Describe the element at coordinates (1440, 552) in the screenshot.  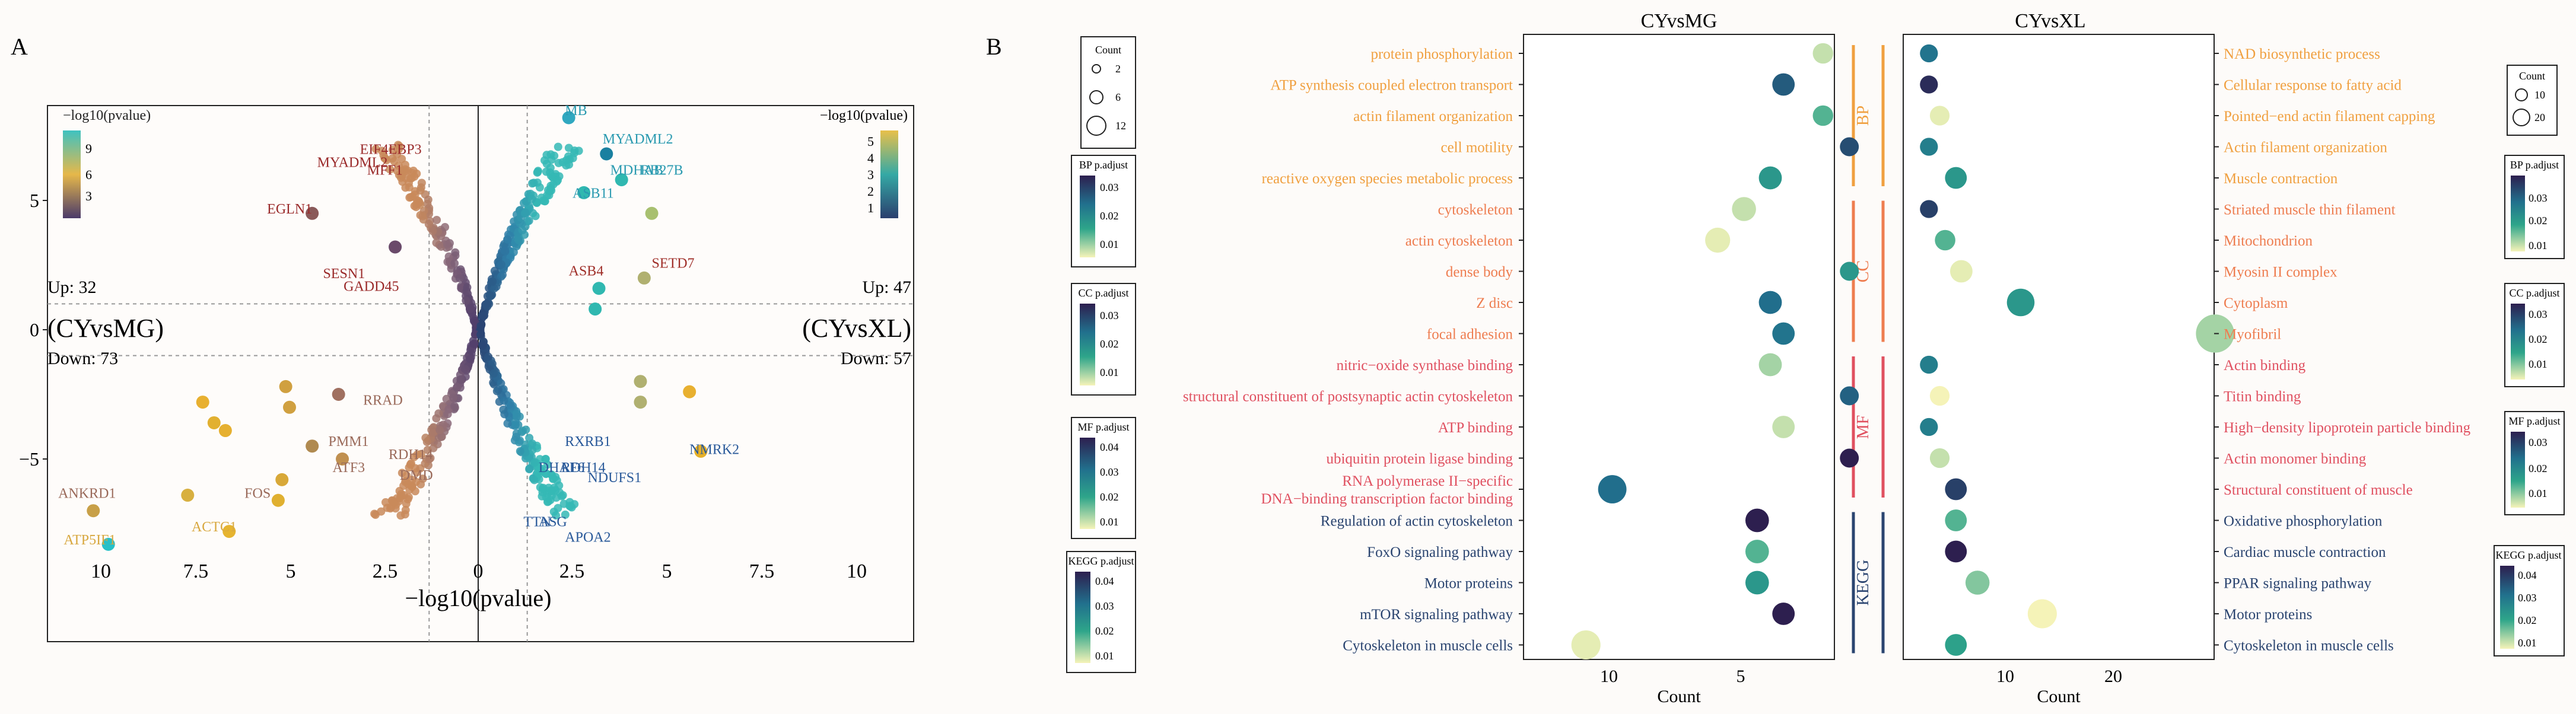
I see `term-label: FoxO signaling pathway` at that location.